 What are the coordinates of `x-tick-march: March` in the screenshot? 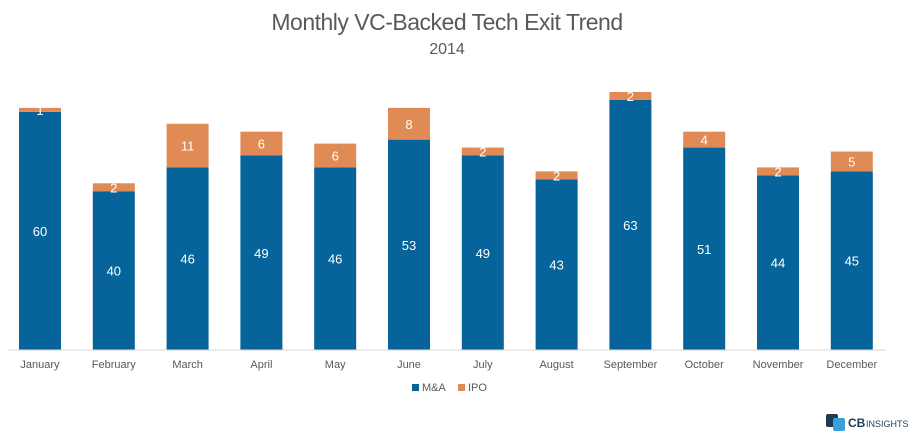 It's located at (187, 365).